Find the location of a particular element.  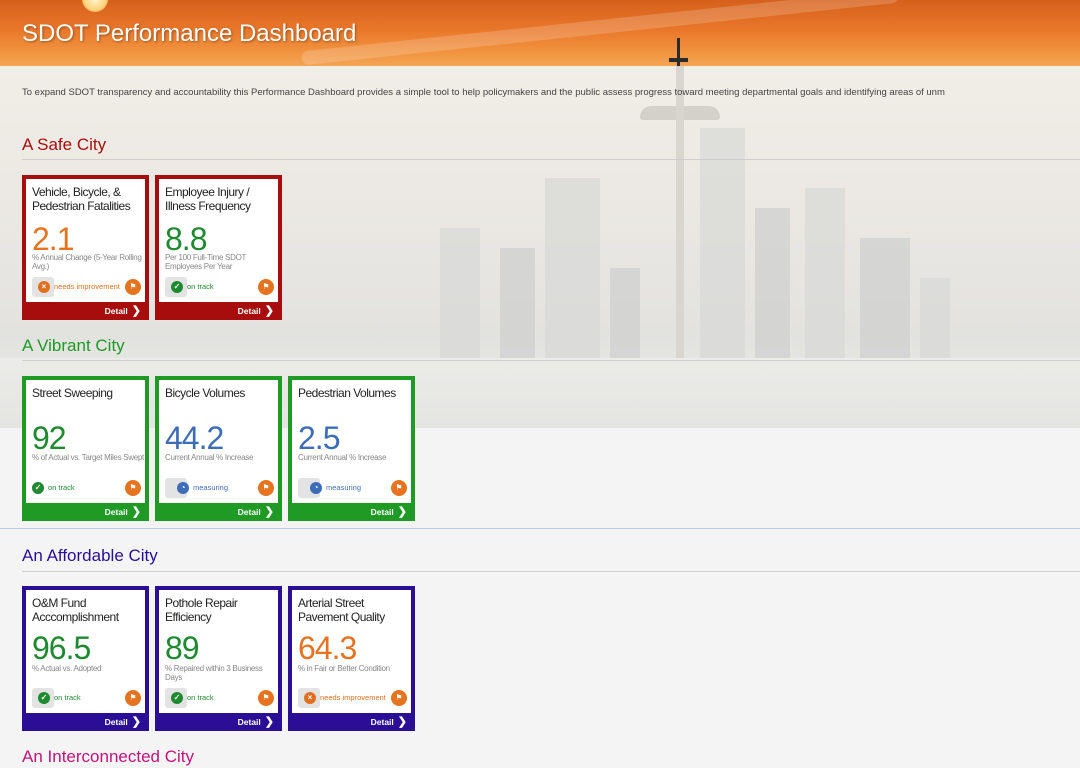

band-divider is located at coordinates (540, 528).